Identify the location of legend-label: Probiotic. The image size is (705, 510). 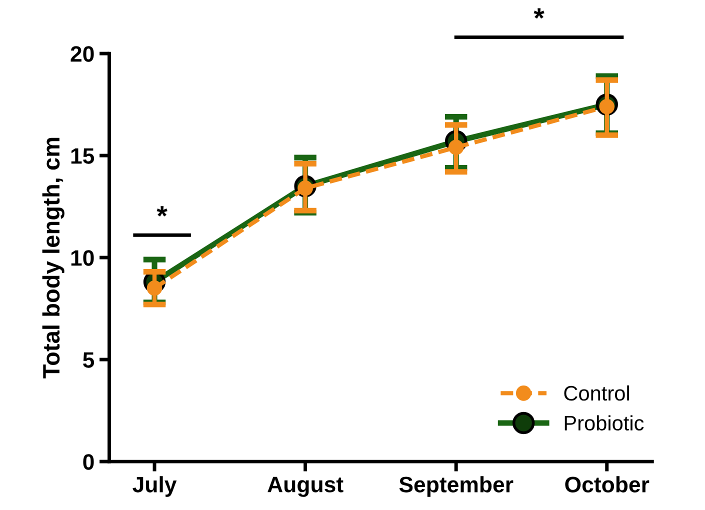
(604, 423).